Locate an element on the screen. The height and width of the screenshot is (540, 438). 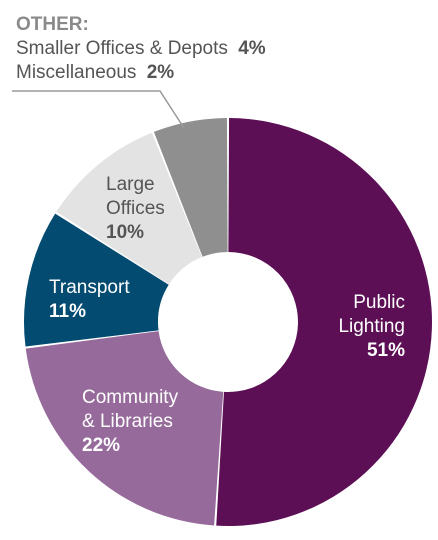
slice-label: Transport 11% is located at coordinates (89, 299).